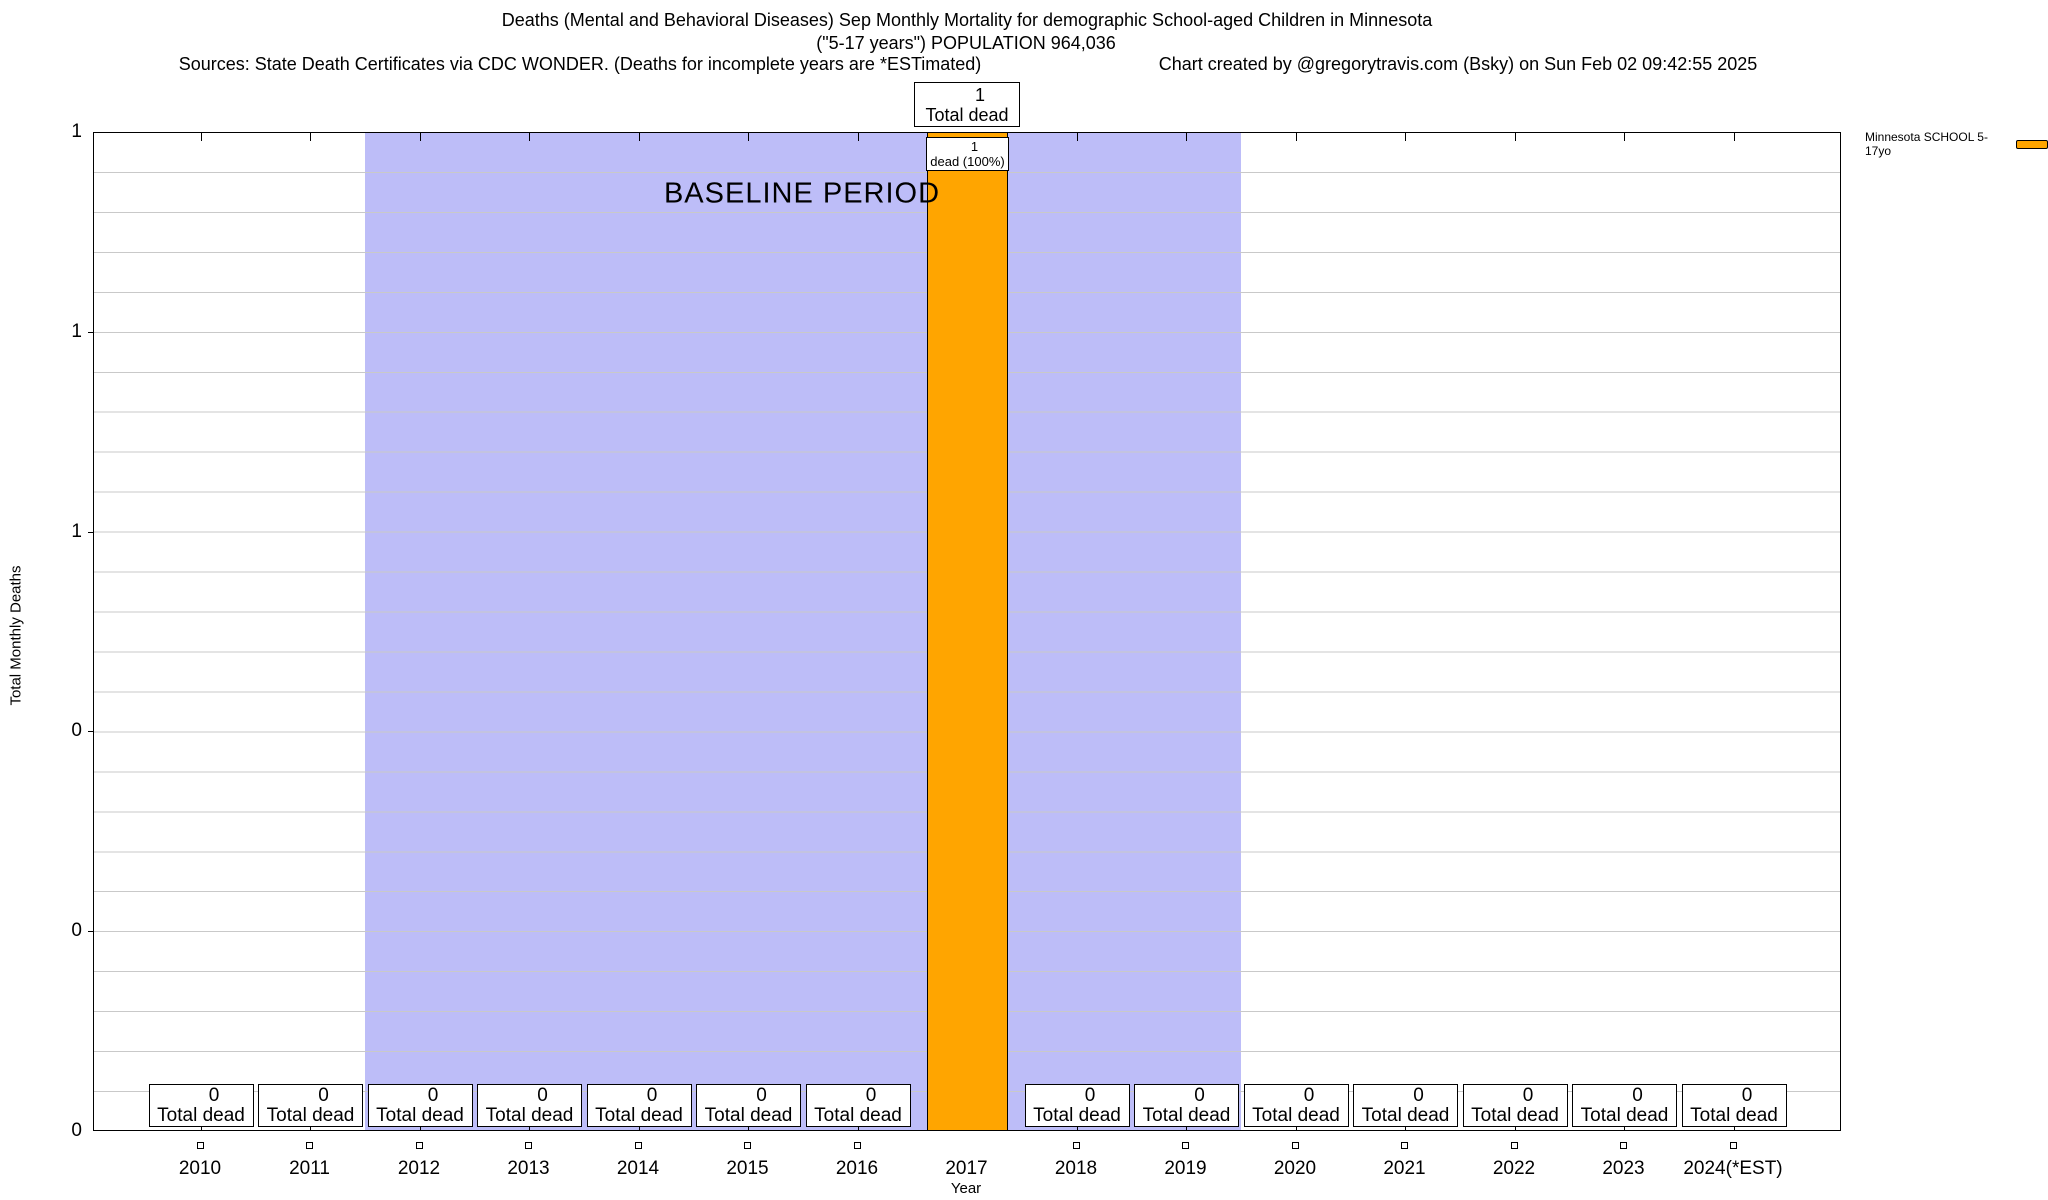 The width and height of the screenshot is (2048, 1200). Describe the element at coordinates (1076, 1168) in the screenshot. I see `year-tick-label: 2018` at that location.